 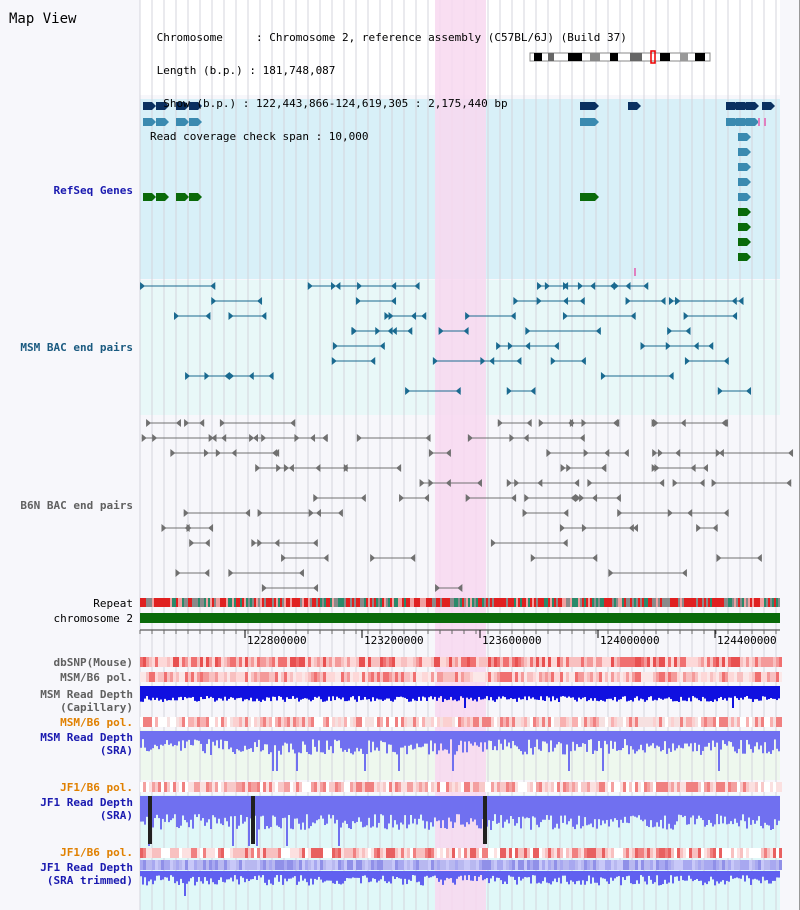 I want to click on refseq-gene, so click(x=744, y=257).